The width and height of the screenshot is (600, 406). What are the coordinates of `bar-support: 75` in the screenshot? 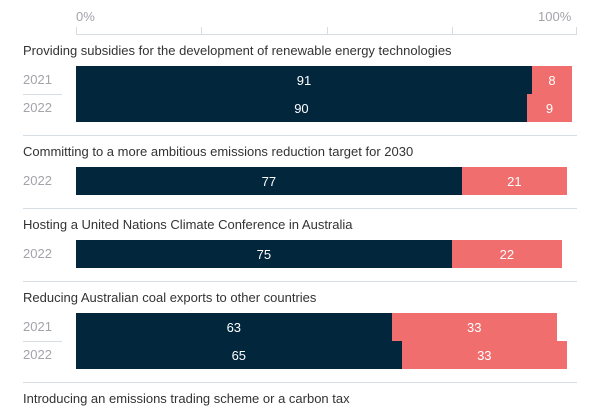 It's located at (264, 254).